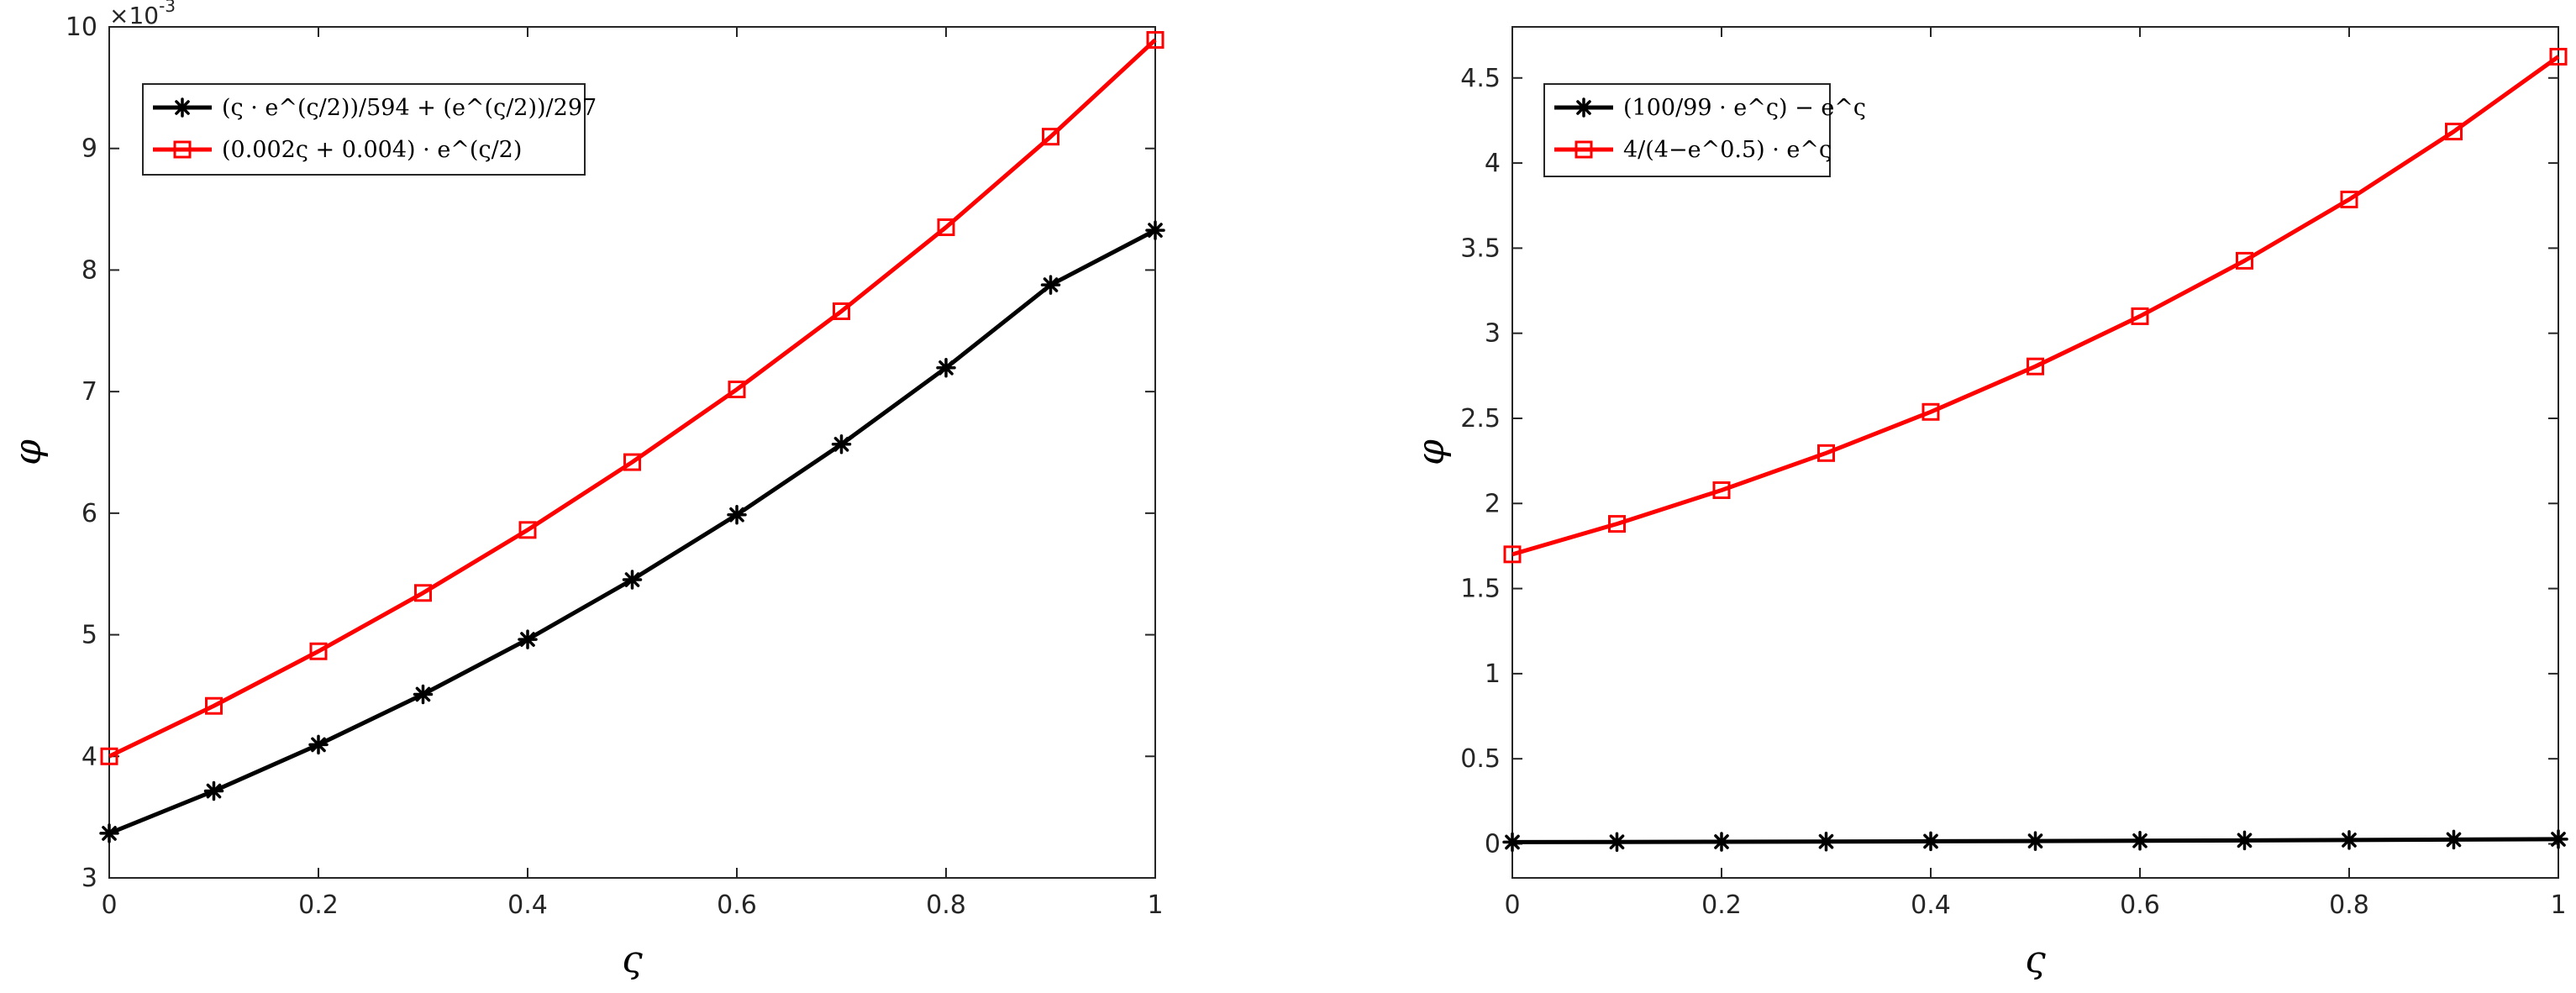 The image size is (2576, 993). I want to click on right-chart-legend: (100/99 · e^ς) − e^ς 4/(4−e^0.5) · e^ς, so click(1704, 130).